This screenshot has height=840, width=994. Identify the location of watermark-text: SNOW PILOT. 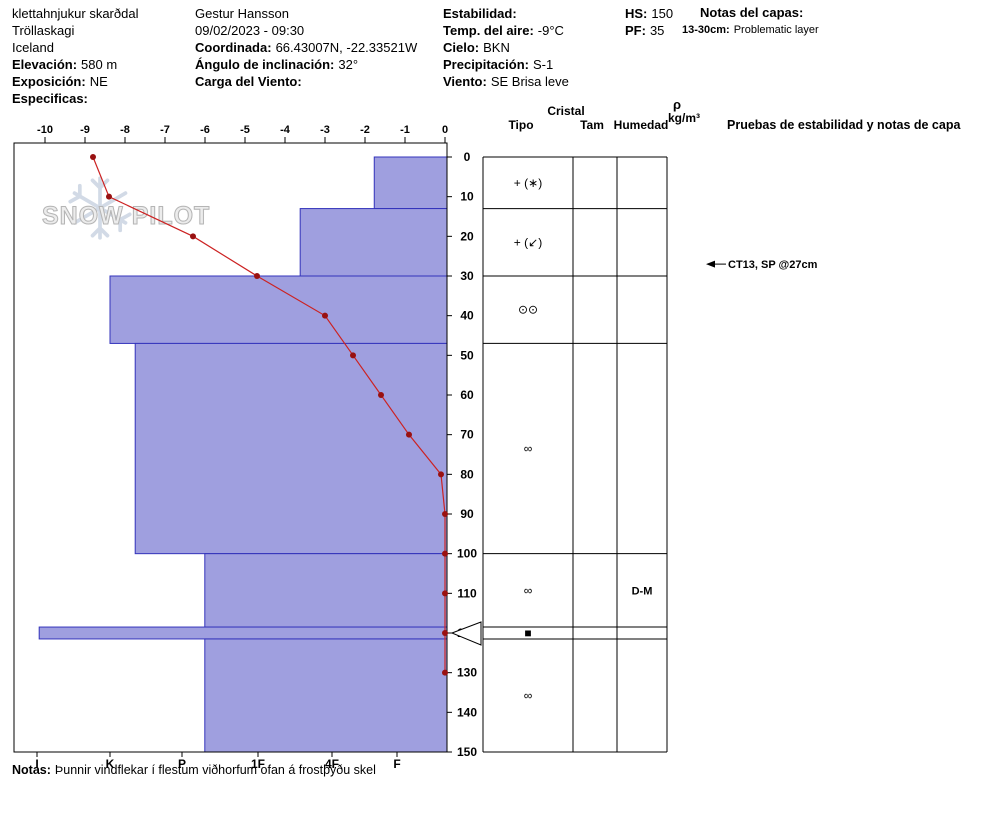
(126, 216).